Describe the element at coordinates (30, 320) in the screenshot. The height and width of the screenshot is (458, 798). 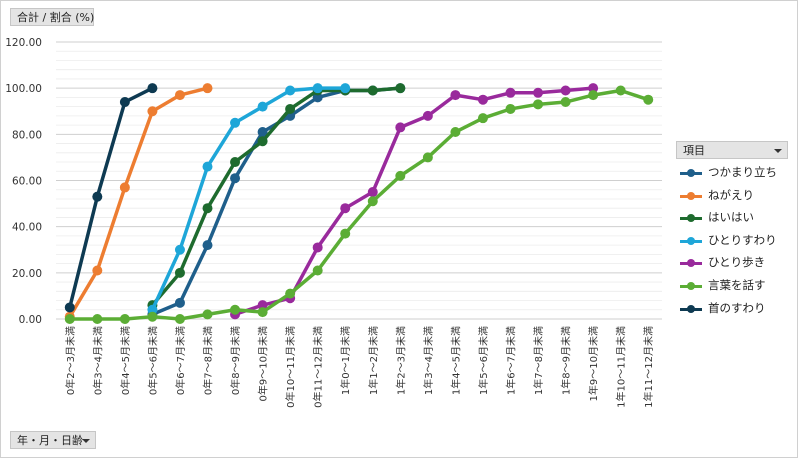
I see `y-tick-label: 0.00` at that location.